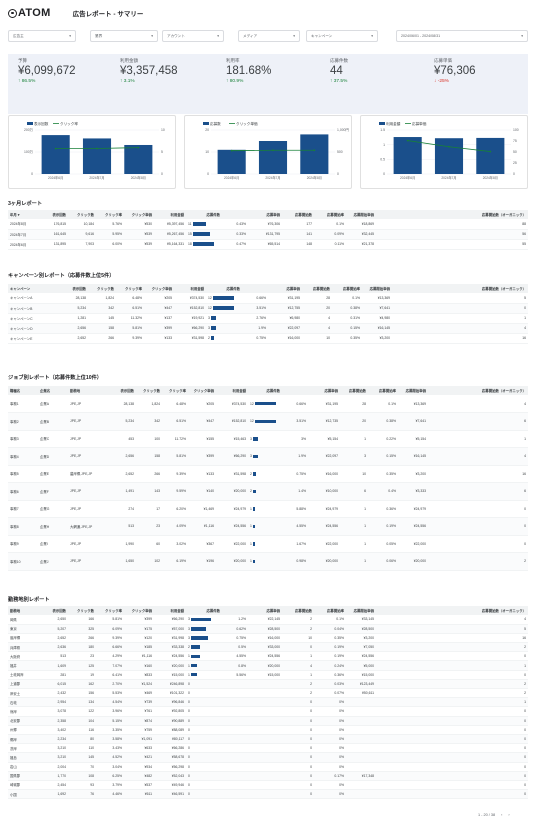 Image resolution: width=536 pixels, height=838 pixels. What do you see at coordinates (502, 815) in the screenshot?
I see `chevron-left-icon: ‹` at bounding box center [502, 815].